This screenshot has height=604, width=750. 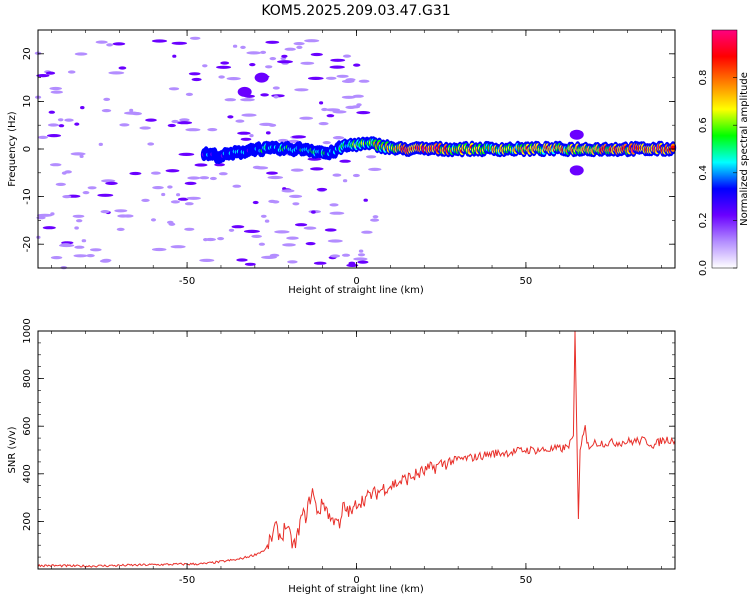 I want to click on colorbar-tick-label: 0.2, so click(x=703, y=220).